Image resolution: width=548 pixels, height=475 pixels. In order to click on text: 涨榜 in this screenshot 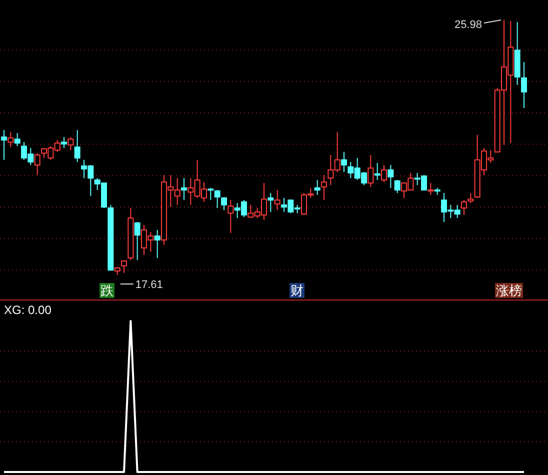, I will do `click(509, 290)`.